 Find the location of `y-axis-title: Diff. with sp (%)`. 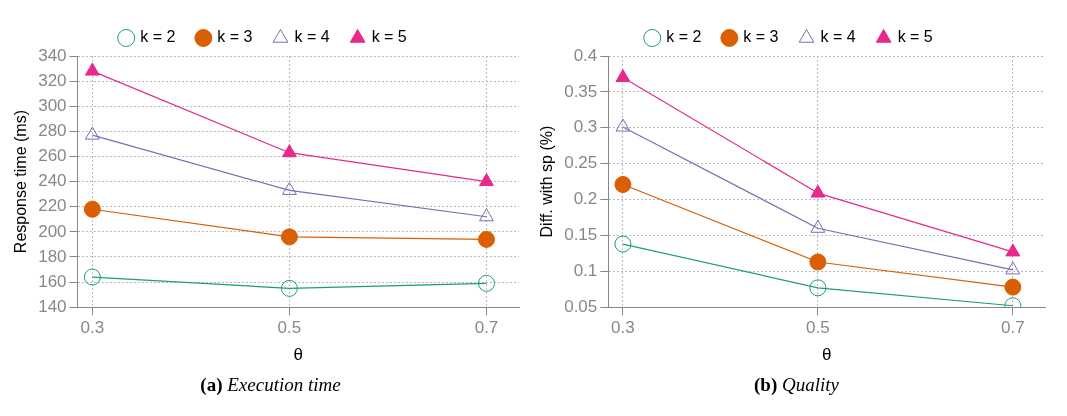

y-axis-title: Diff. with sp (%) is located at coordinates (547, 181).